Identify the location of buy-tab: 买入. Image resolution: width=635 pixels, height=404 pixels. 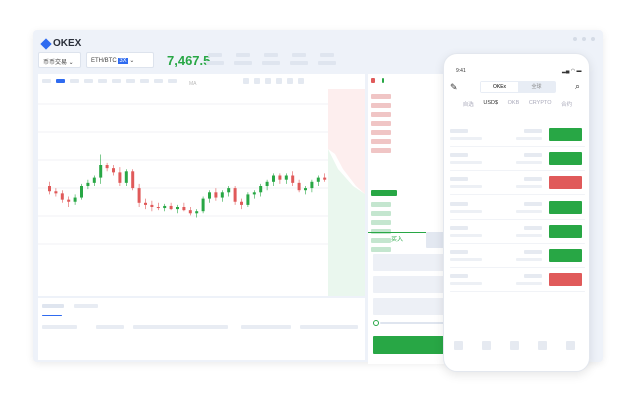
(397, 240).